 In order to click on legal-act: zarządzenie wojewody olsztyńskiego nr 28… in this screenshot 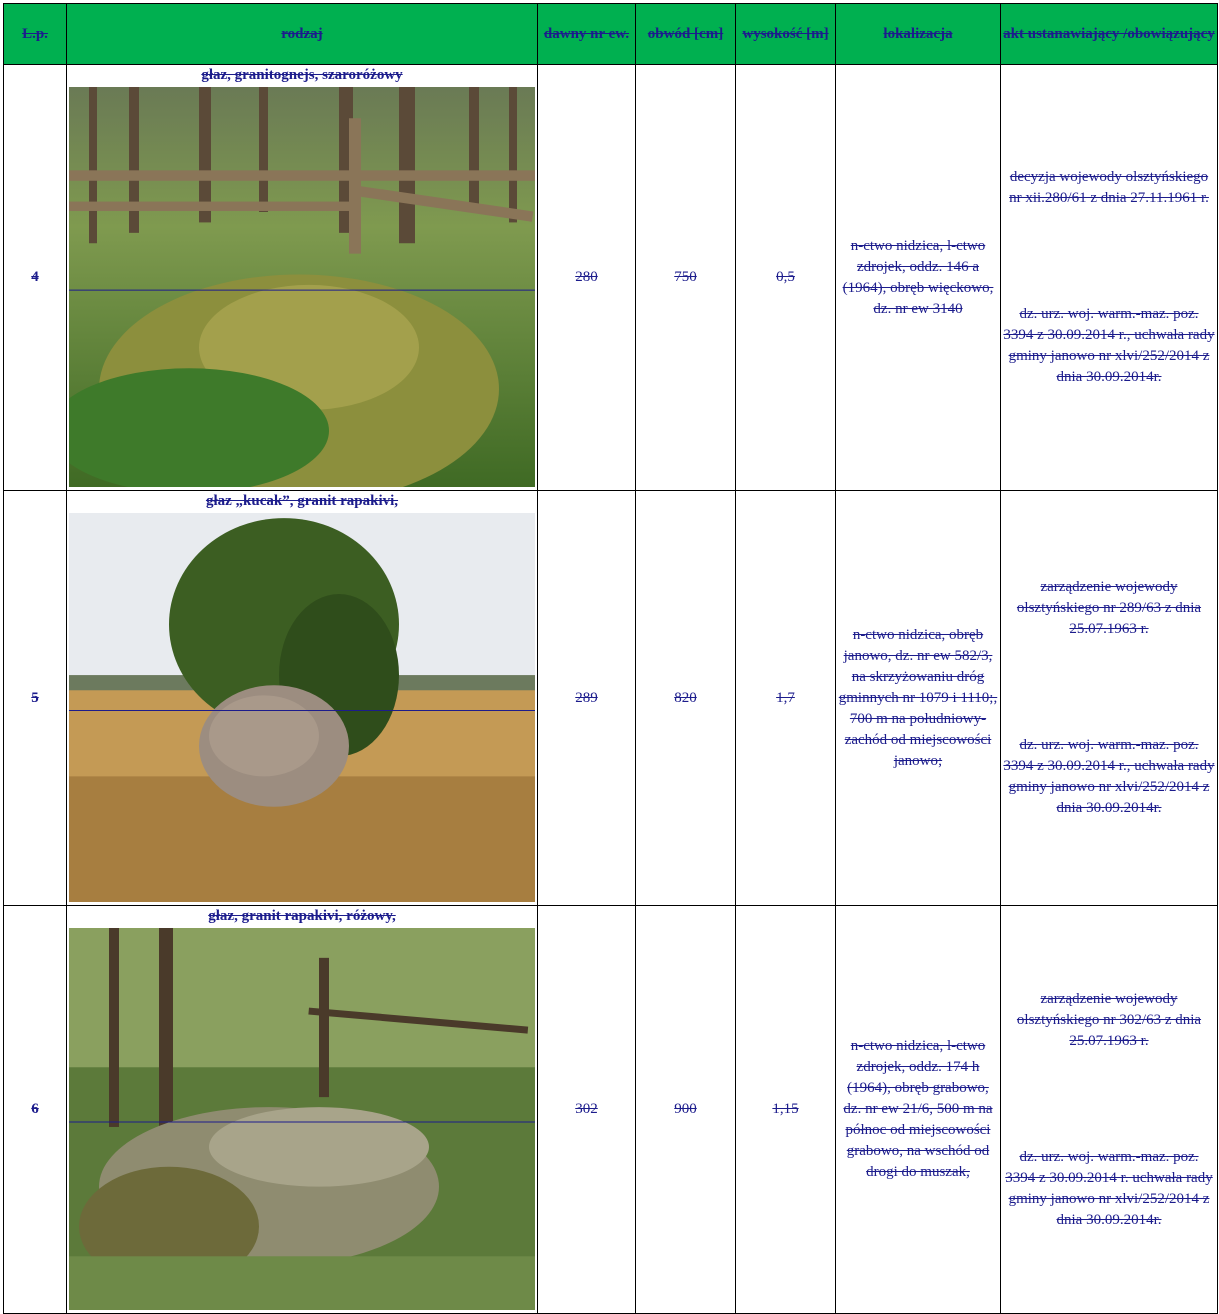, I will do `click(1109, 698)`.